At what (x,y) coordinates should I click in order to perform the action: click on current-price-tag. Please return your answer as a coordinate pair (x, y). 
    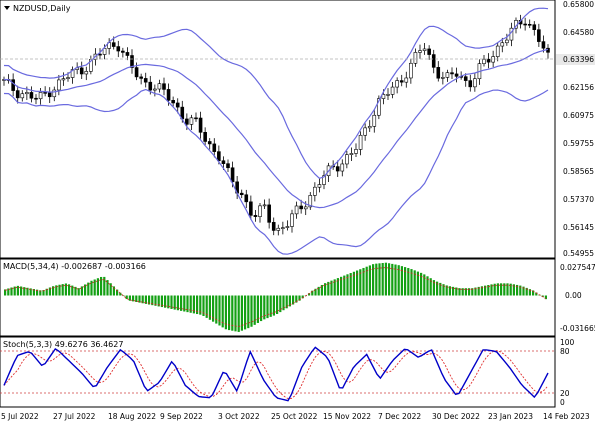
    Looking at the image, I should click on (575, 59).